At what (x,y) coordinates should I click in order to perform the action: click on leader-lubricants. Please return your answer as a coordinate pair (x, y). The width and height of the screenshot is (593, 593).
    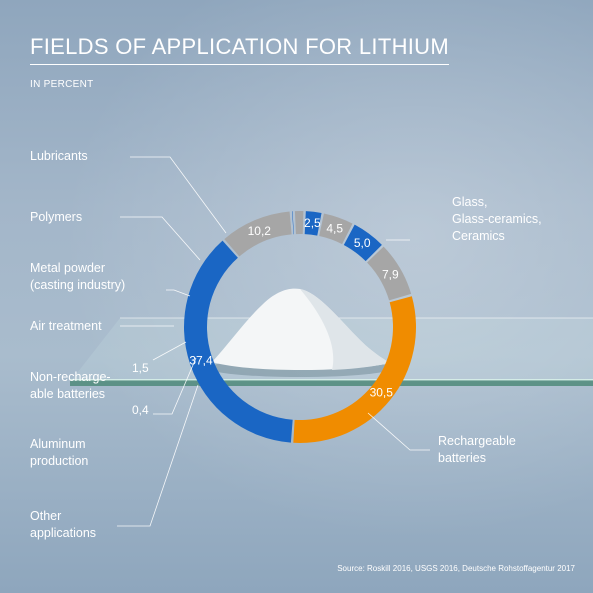
    Looking at the image, I should click on (178, 195).